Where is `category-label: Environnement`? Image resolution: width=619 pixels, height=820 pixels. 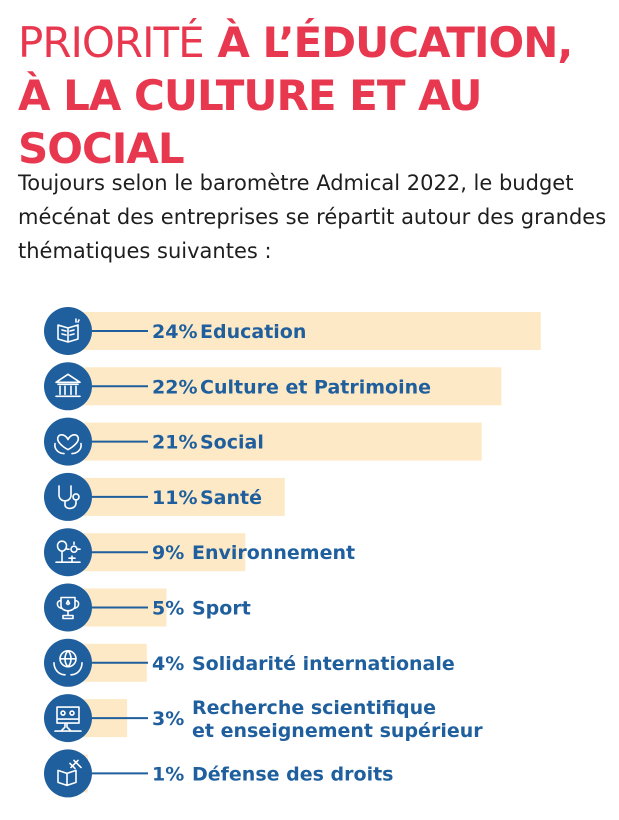
category-label: Environnement is located at coordinates (273, 553).